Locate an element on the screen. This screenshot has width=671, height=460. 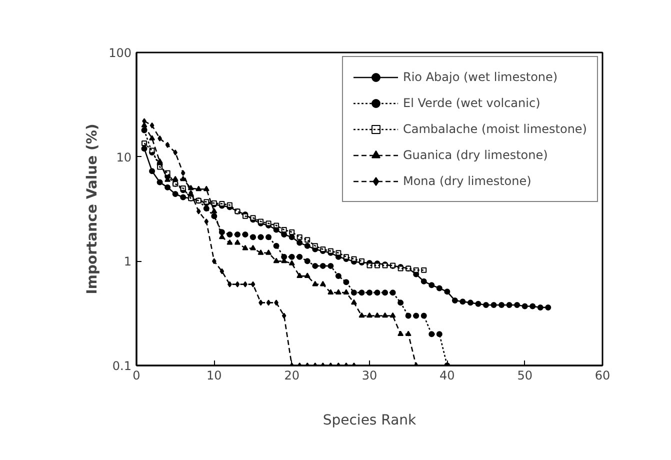
legend-label: Mona (dry limestone) is located at coordinates (467, 181).